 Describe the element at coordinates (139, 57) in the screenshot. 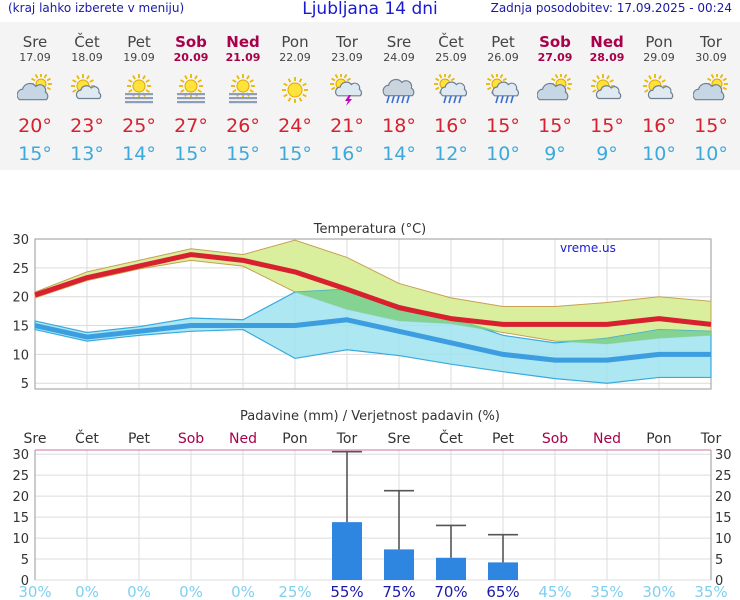

I see `forecast-day-date: 19.09` at that location.